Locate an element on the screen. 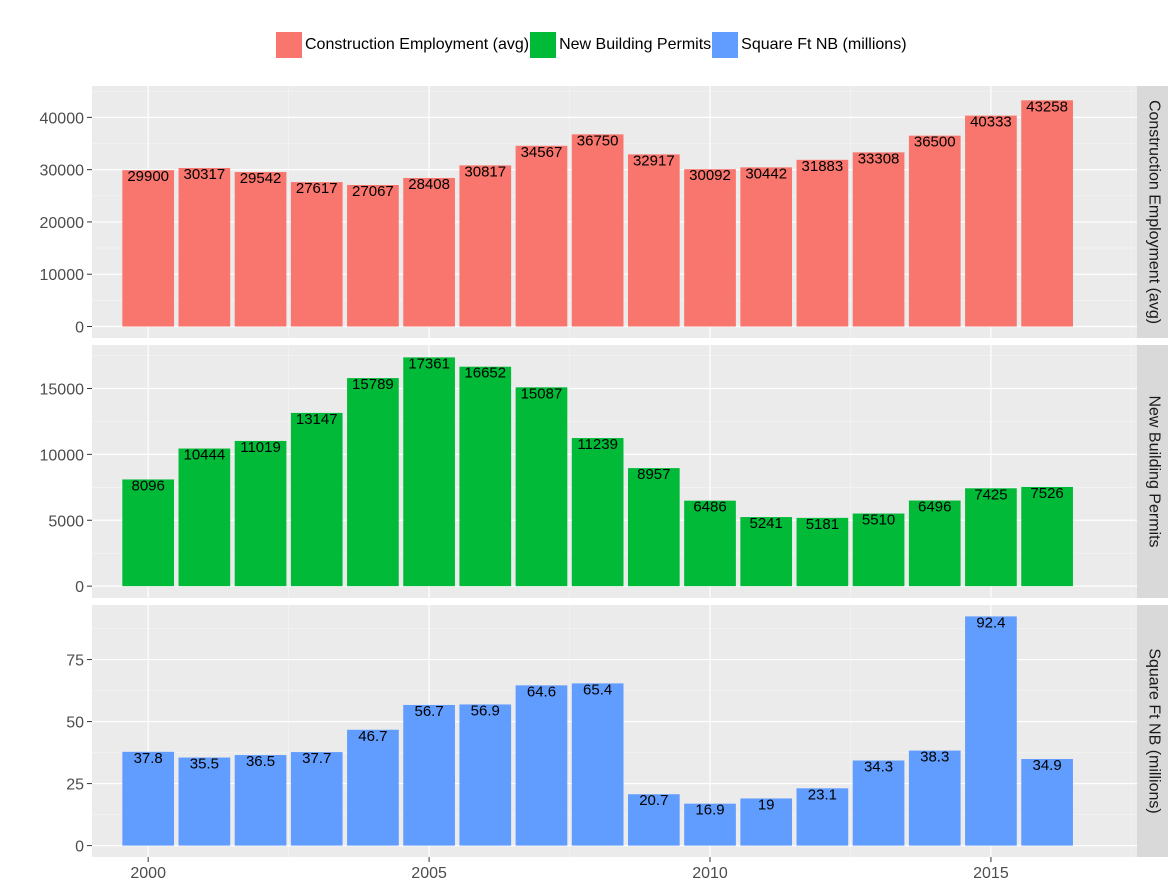 This screenshot has height=887, width=1174. data-label: 56.9 is located at coordinates (485, 710).